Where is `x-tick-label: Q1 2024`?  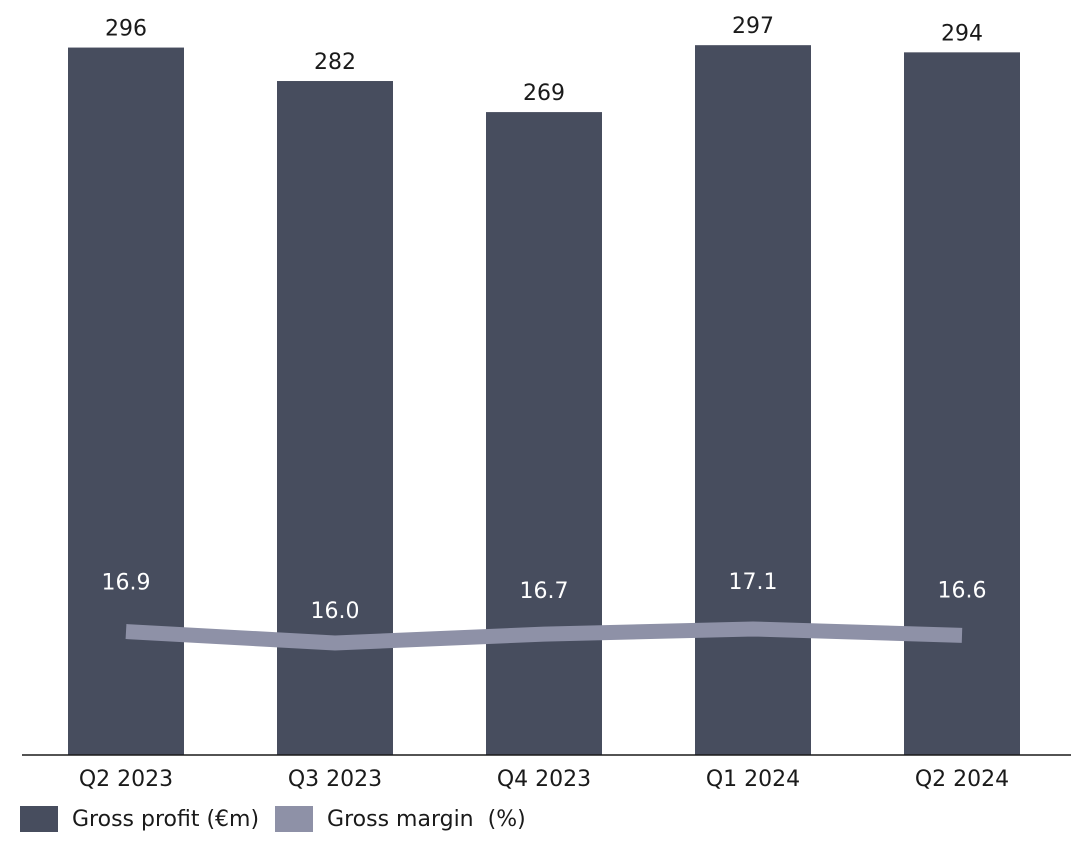 x-tick-label: Q1 2024 is located at coordinates (753, 779).